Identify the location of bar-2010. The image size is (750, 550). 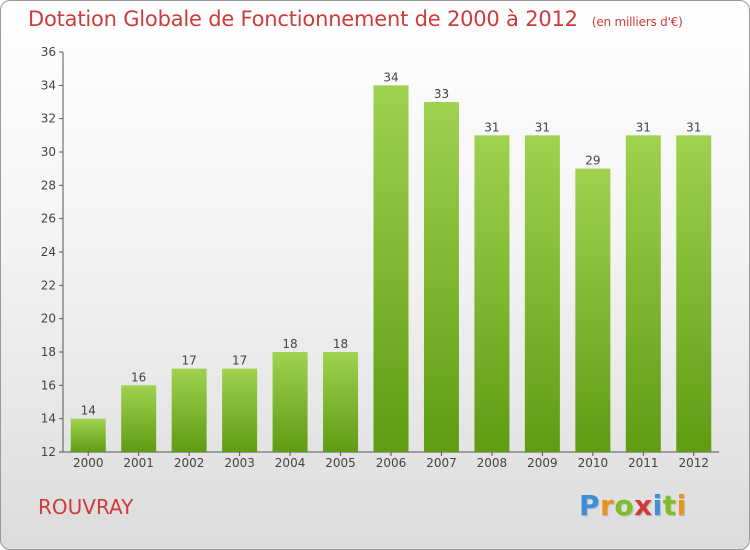
(593, 310).